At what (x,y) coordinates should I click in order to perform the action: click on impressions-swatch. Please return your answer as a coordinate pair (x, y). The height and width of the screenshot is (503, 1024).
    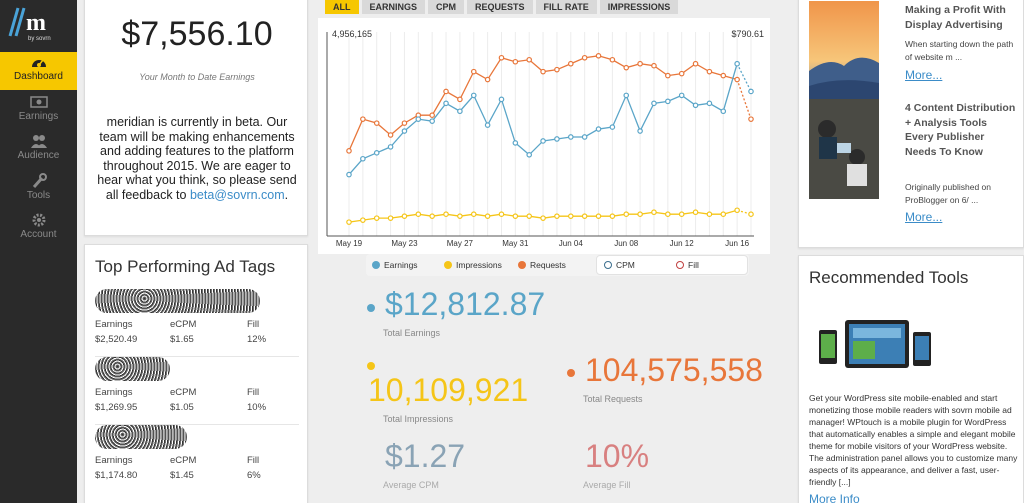
    Looking at the image, I should click on (448, 265).